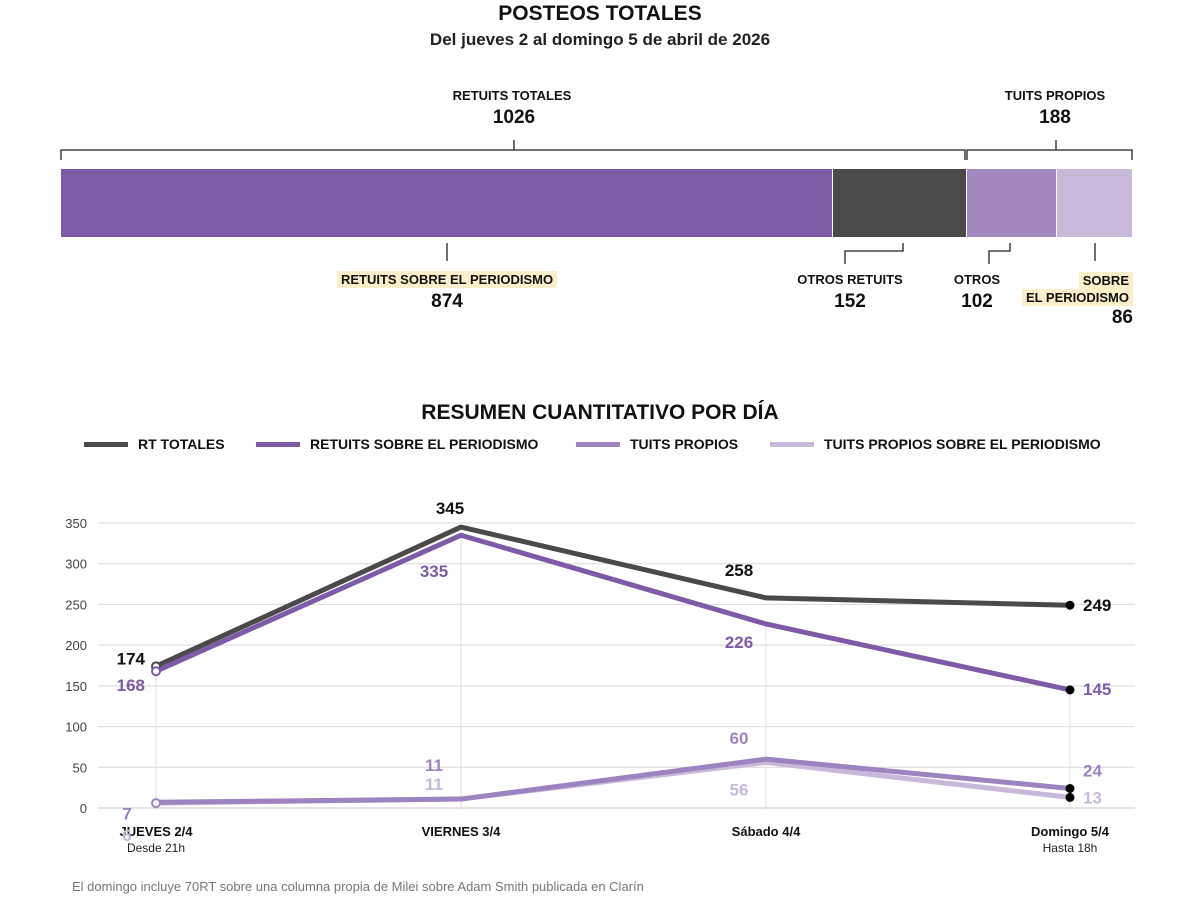  Describe the element at coordinates (1055, 95) in the screenshot. I see `group-label-tuits-propios: TUITS PROPIOS` at that location.